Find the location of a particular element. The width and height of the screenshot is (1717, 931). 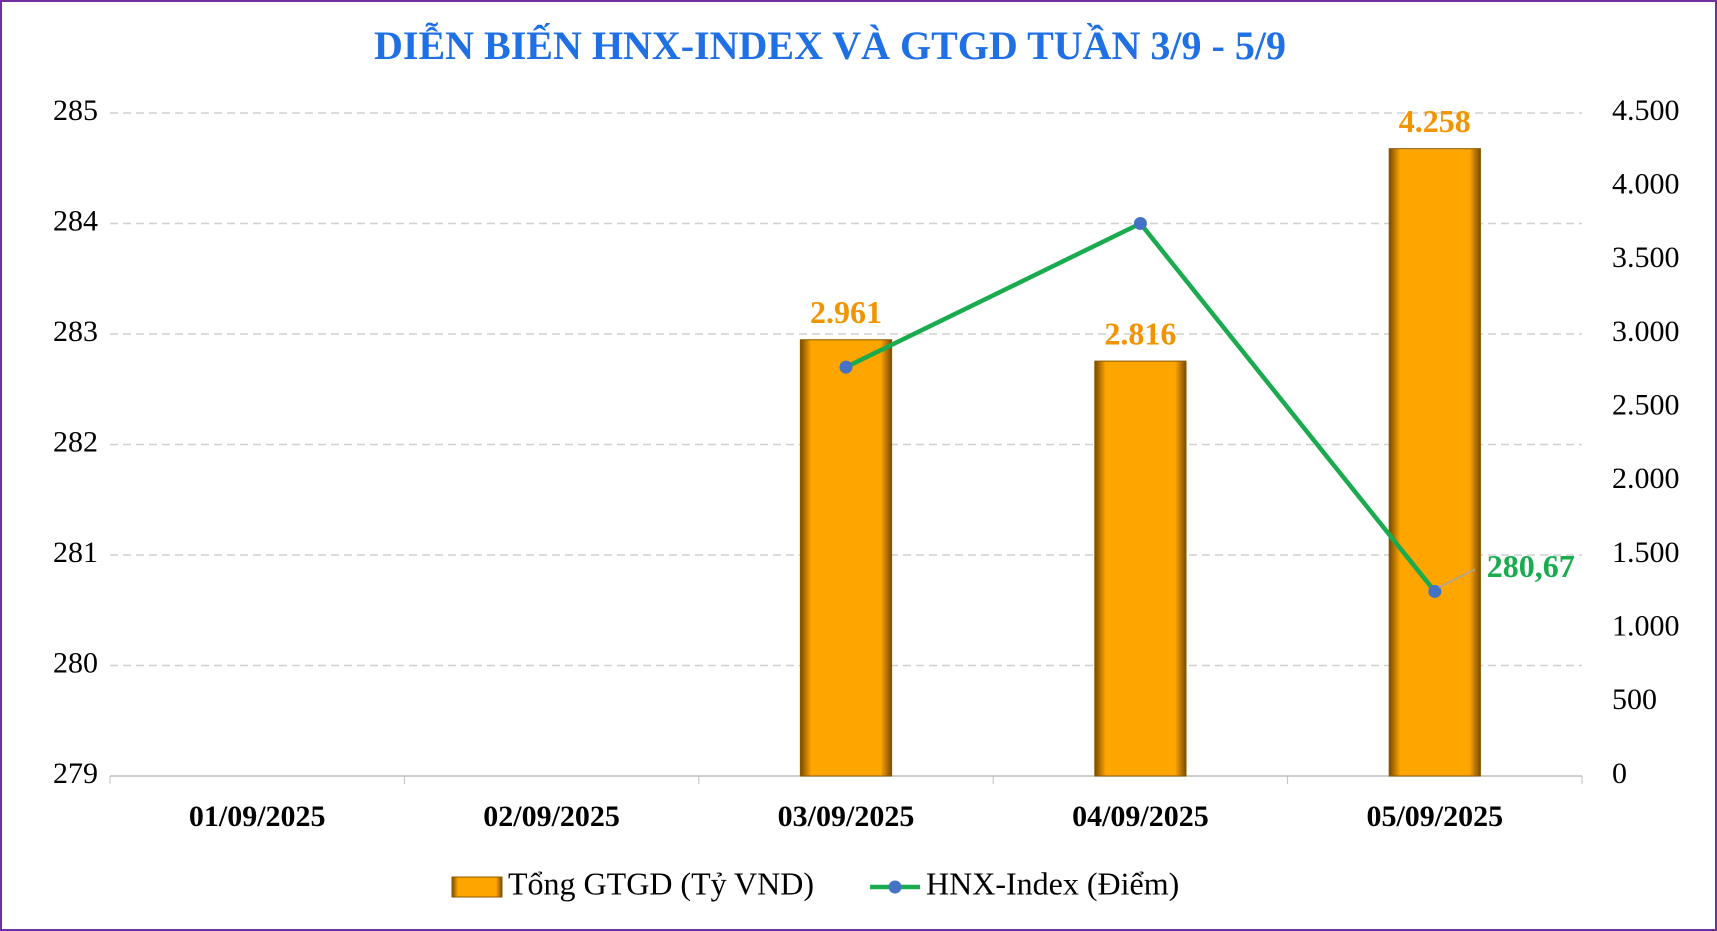

y-tick-label: 285 is located at coordinates (75, 110).